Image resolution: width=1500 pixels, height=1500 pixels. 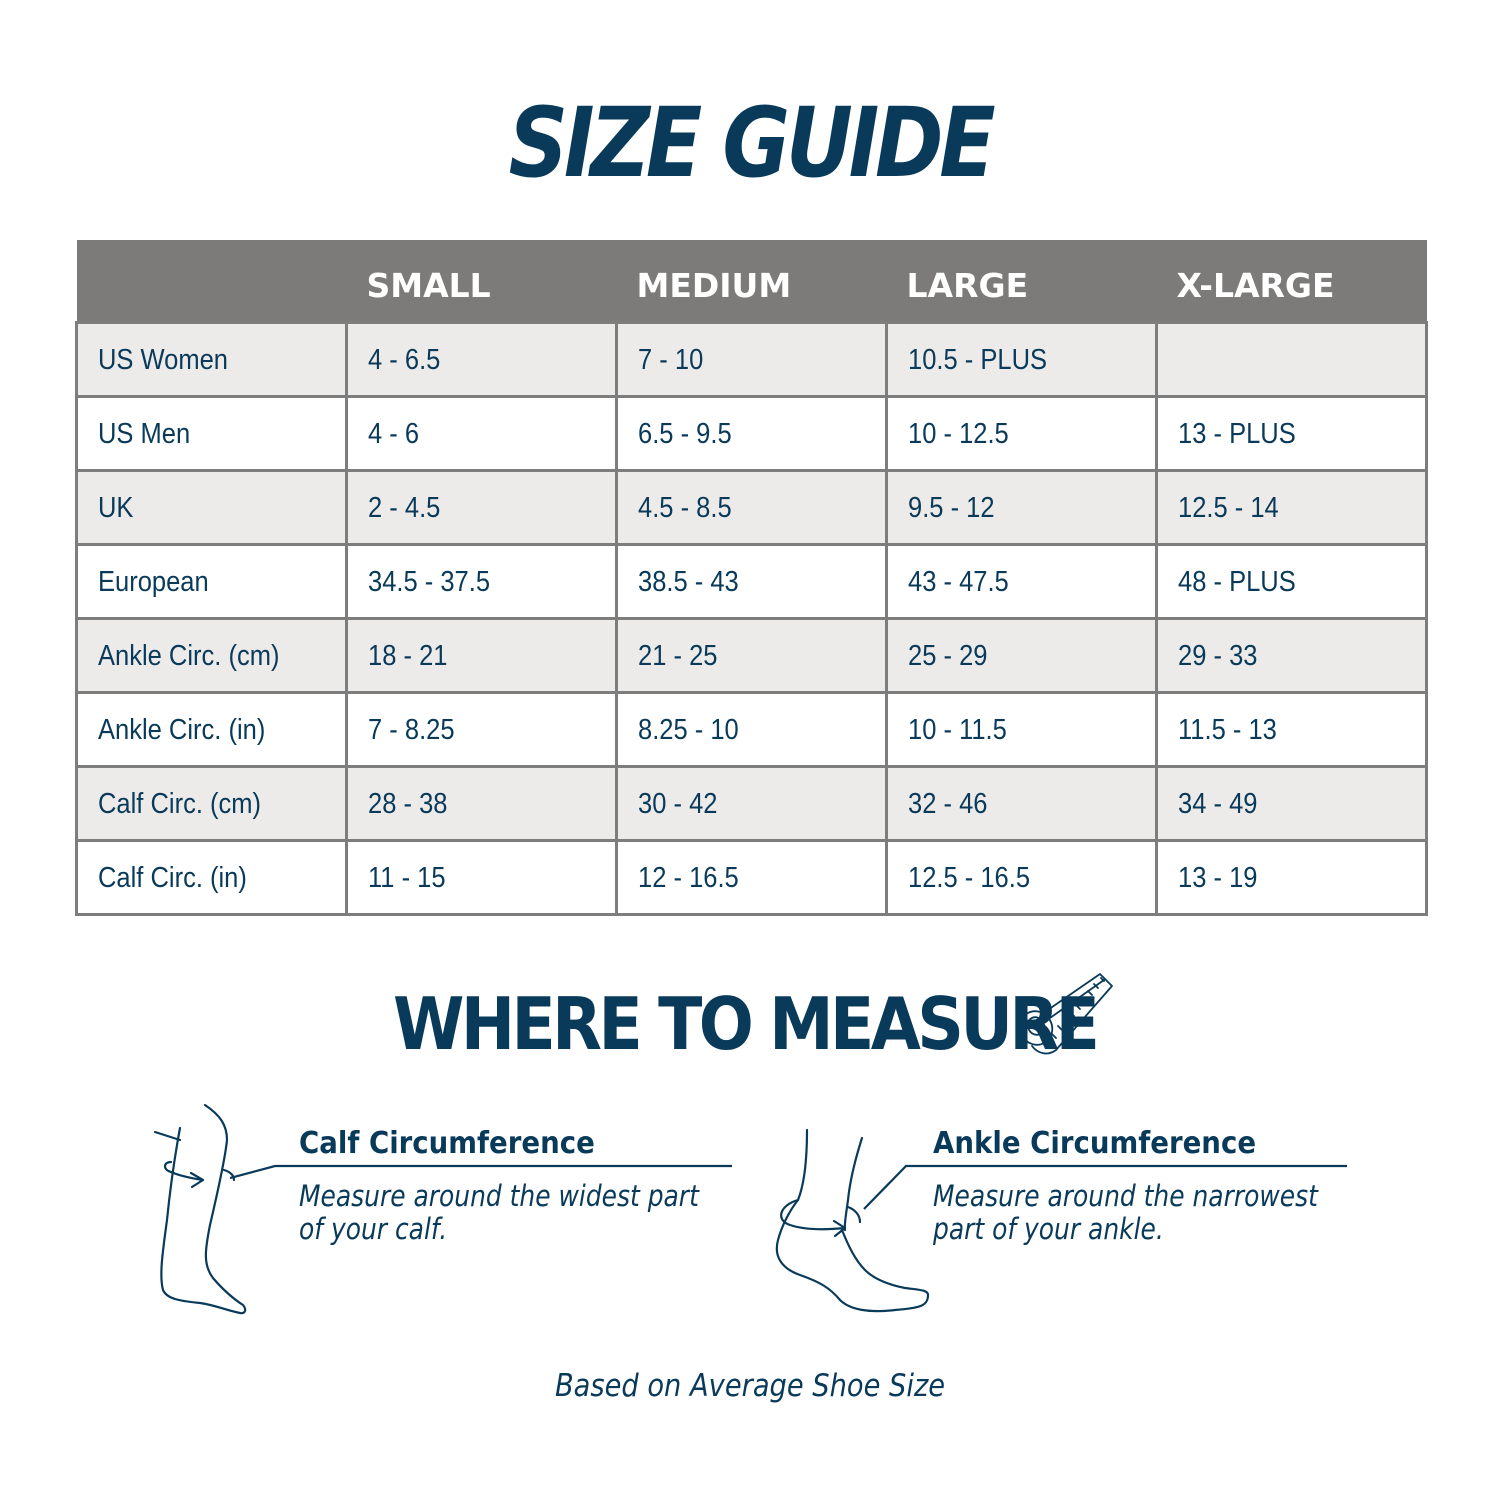 What do you see at coordinates (211, 507) in the screenshot?
I see `row-label: UK` at bounding box center [211, 507].